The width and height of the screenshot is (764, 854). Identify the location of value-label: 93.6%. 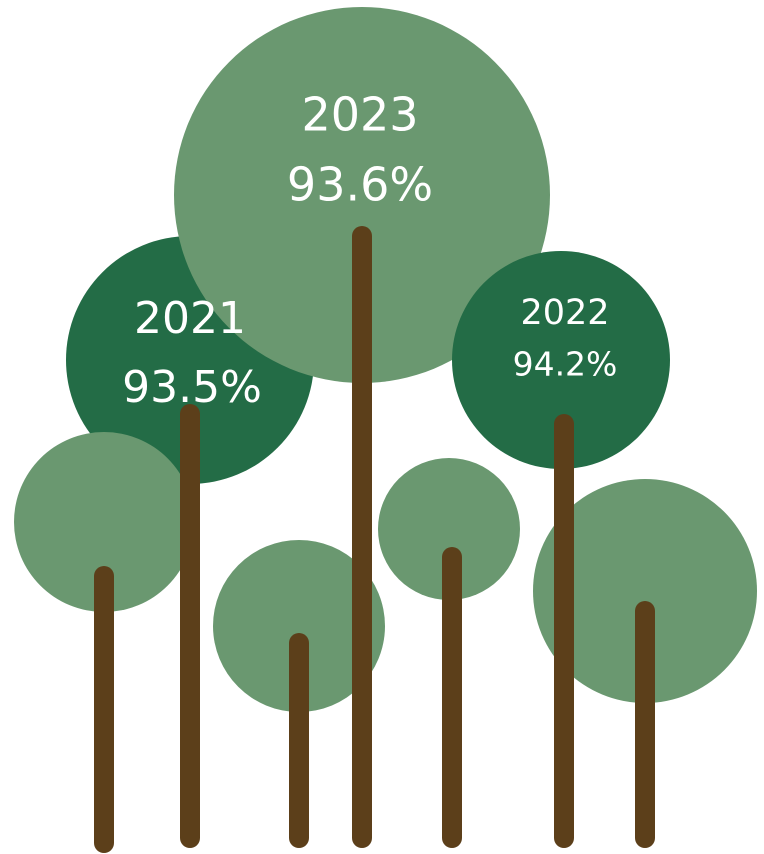
(360, 185).